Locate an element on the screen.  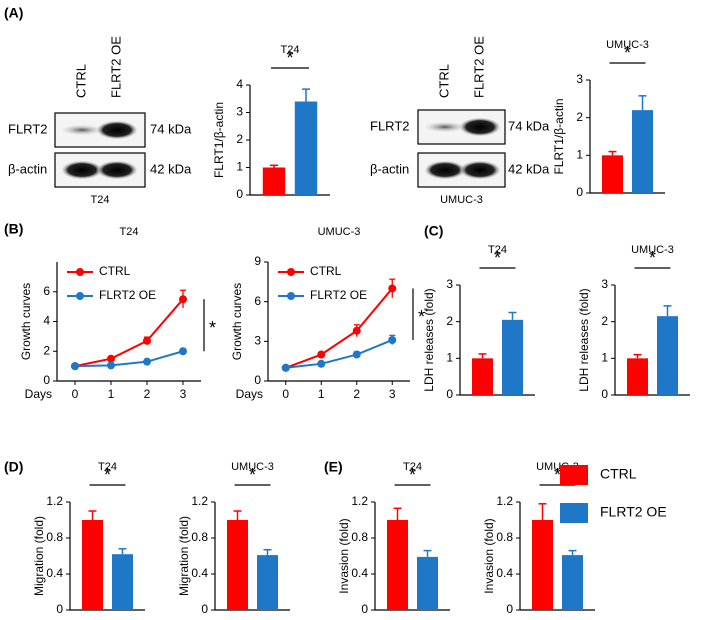
legend-swatch is located at coordinates (574, 475).